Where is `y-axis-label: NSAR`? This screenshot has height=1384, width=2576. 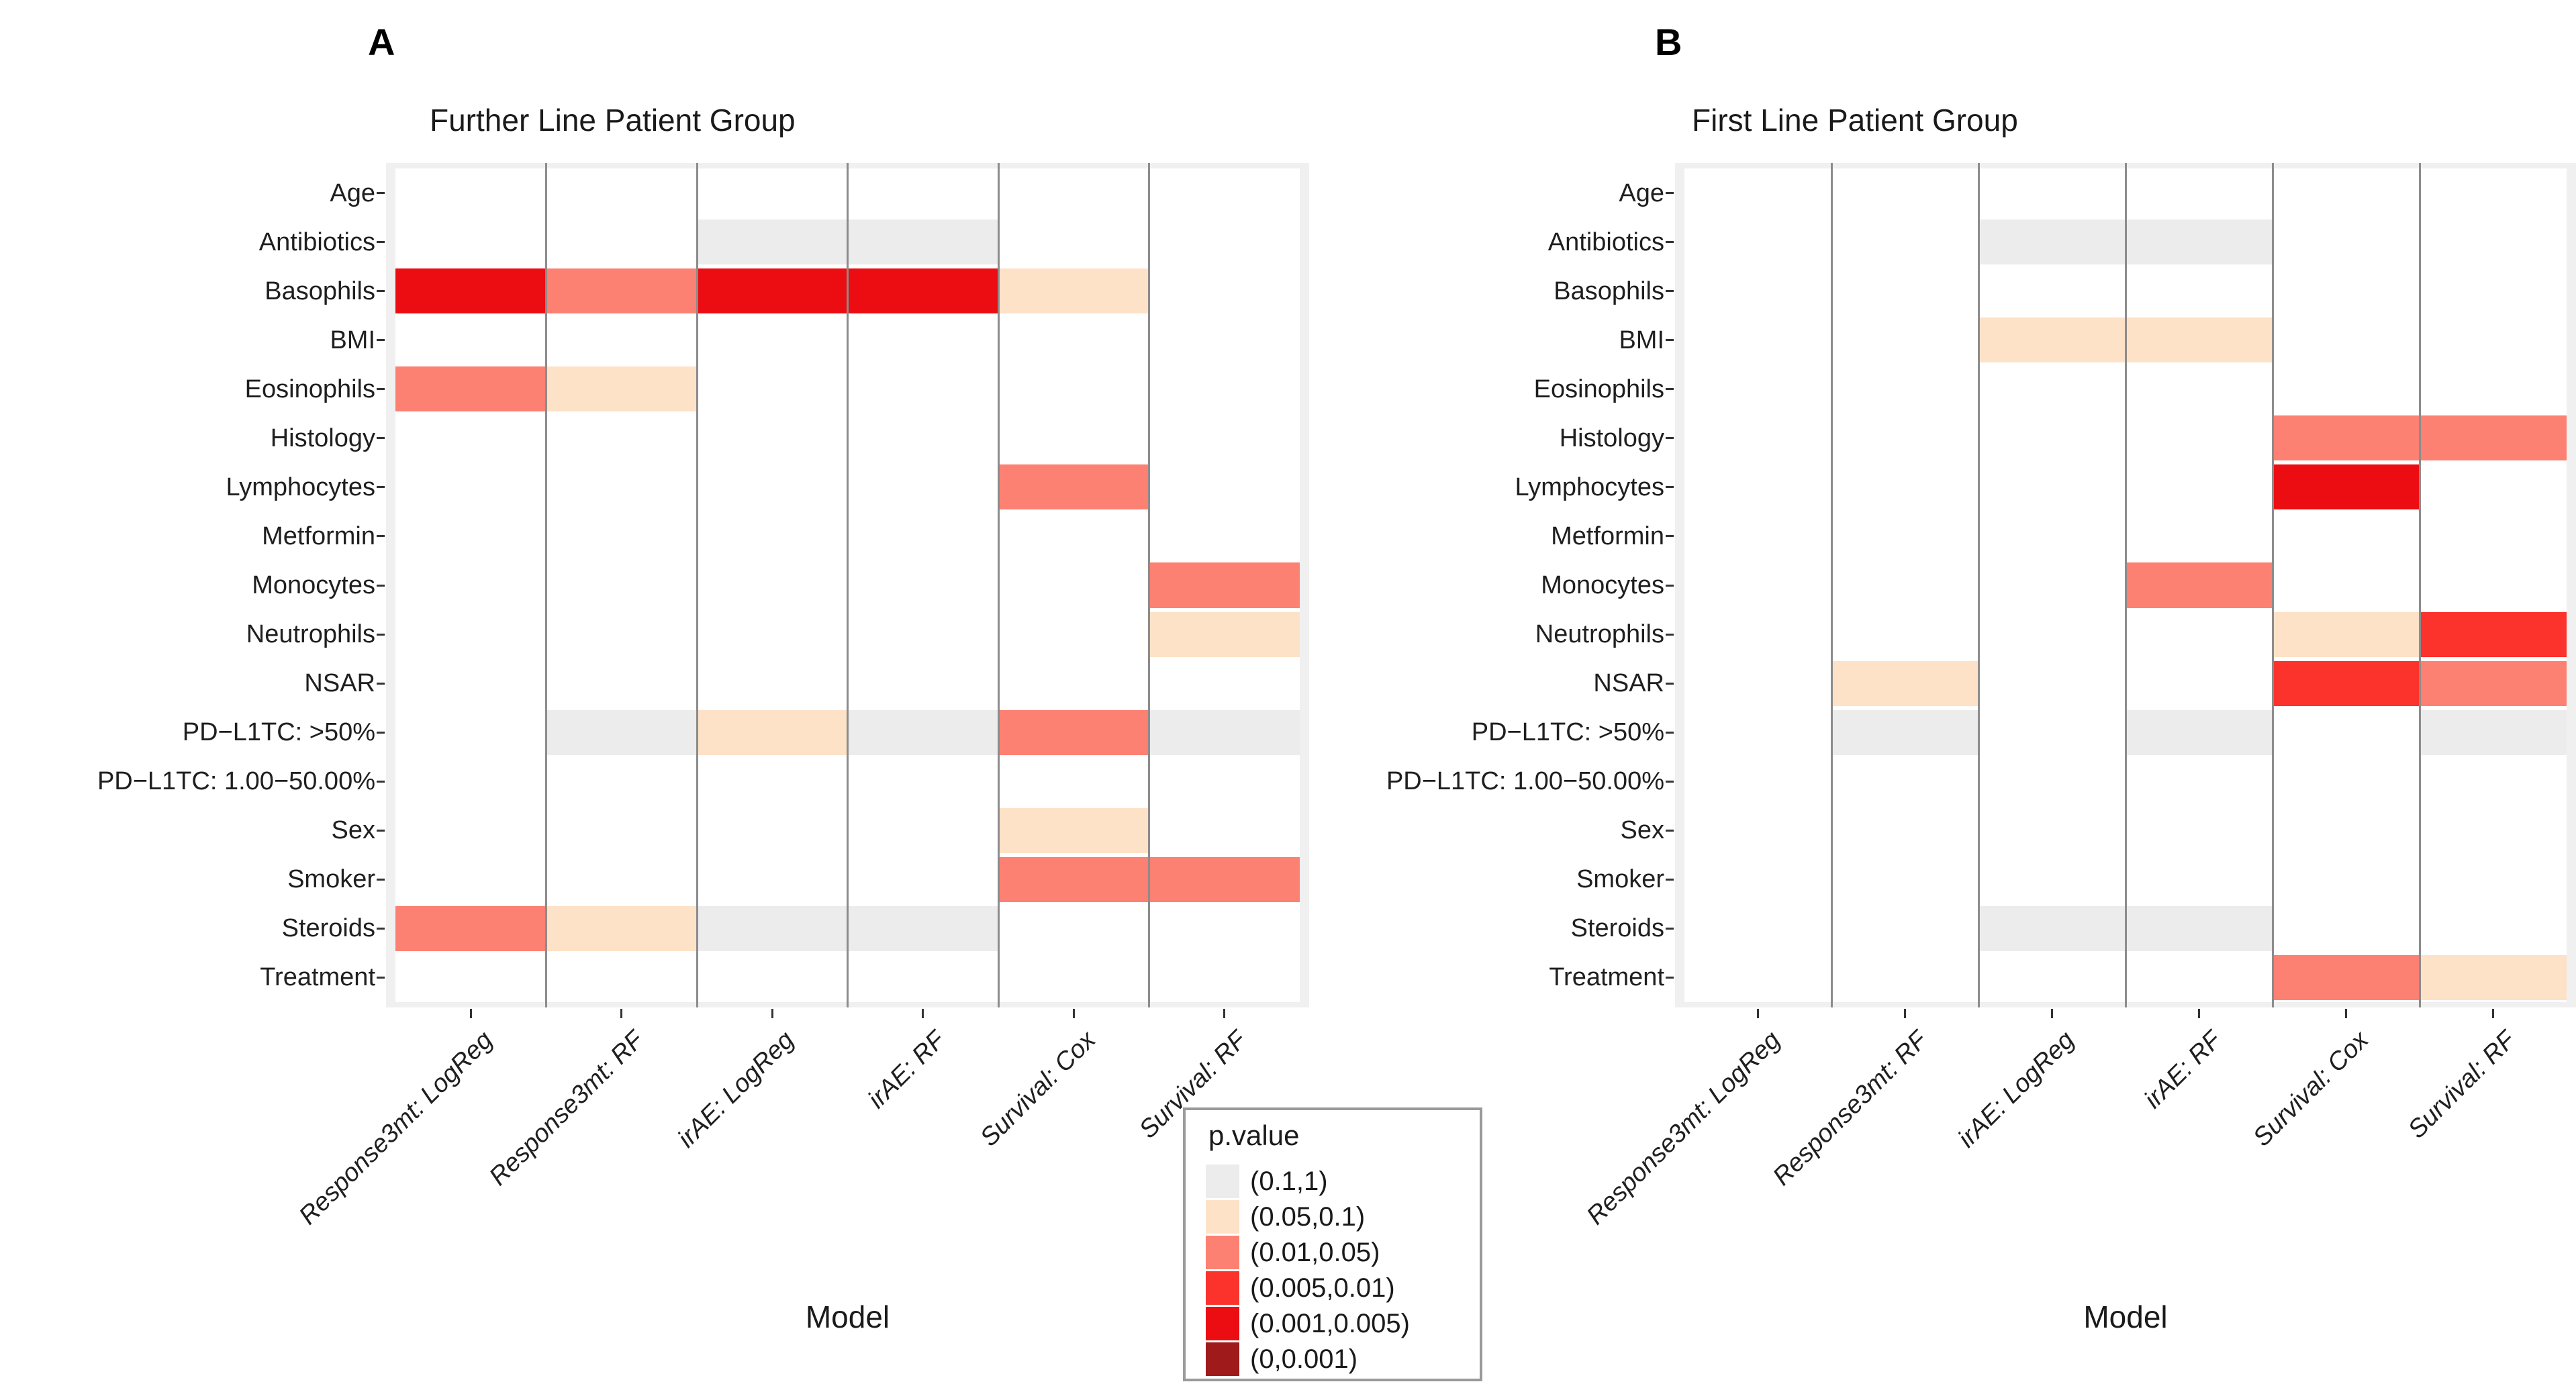 y-axis-label: NSAR is located at coordinates (339, 683).